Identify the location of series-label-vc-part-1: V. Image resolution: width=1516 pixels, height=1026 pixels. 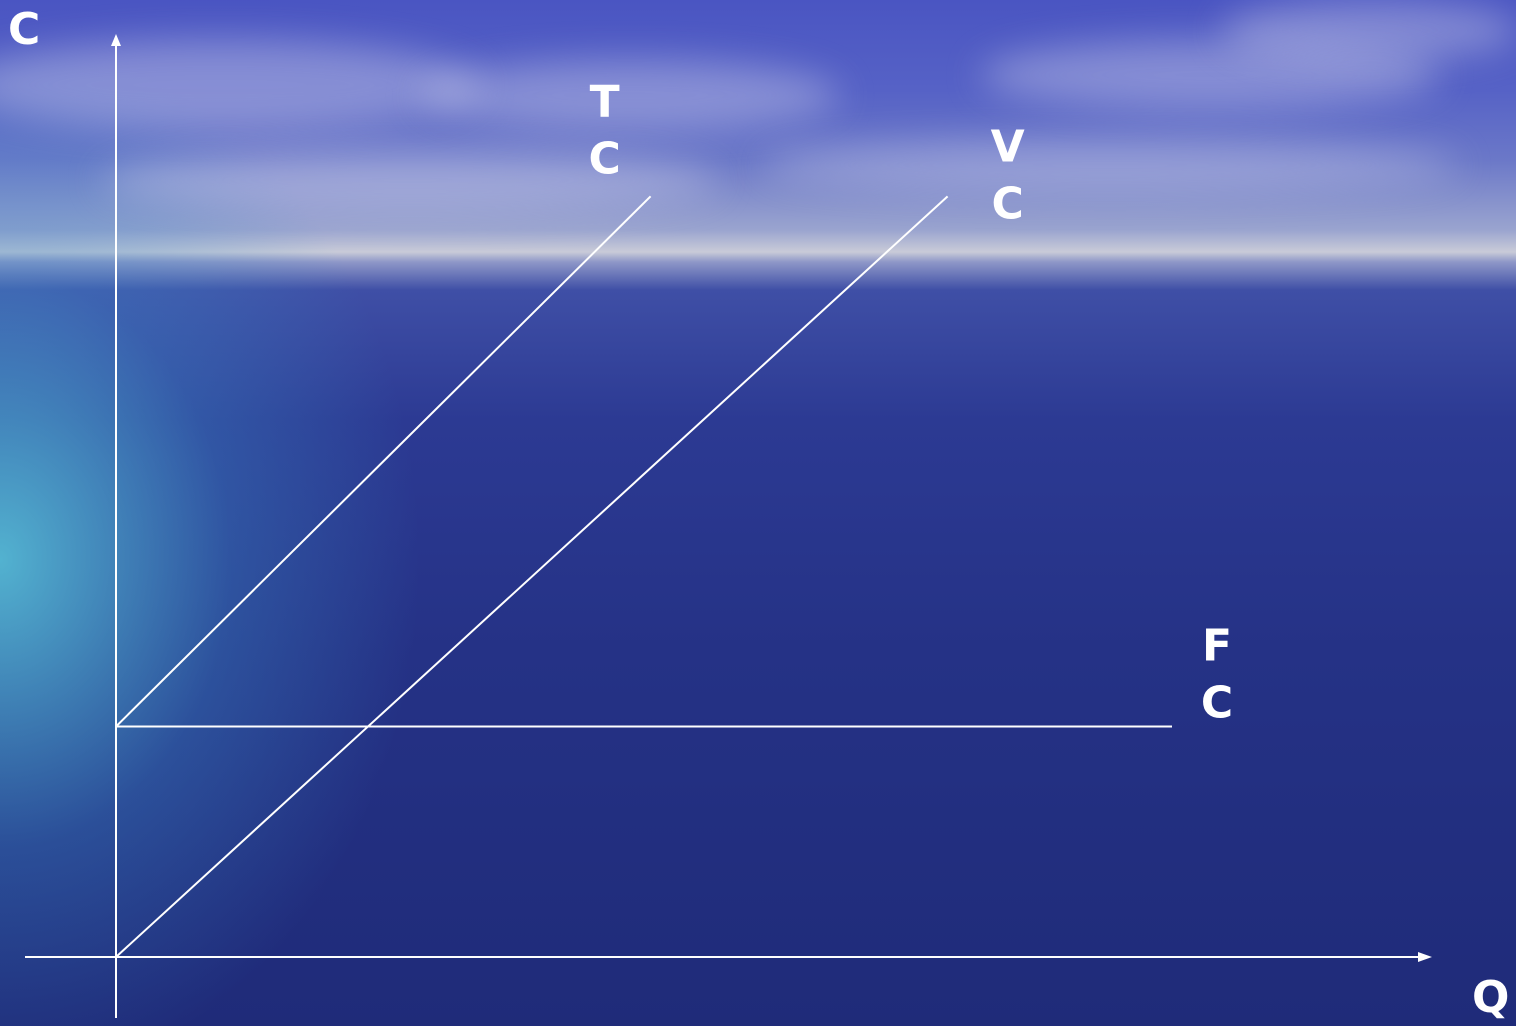
(1008, 146).